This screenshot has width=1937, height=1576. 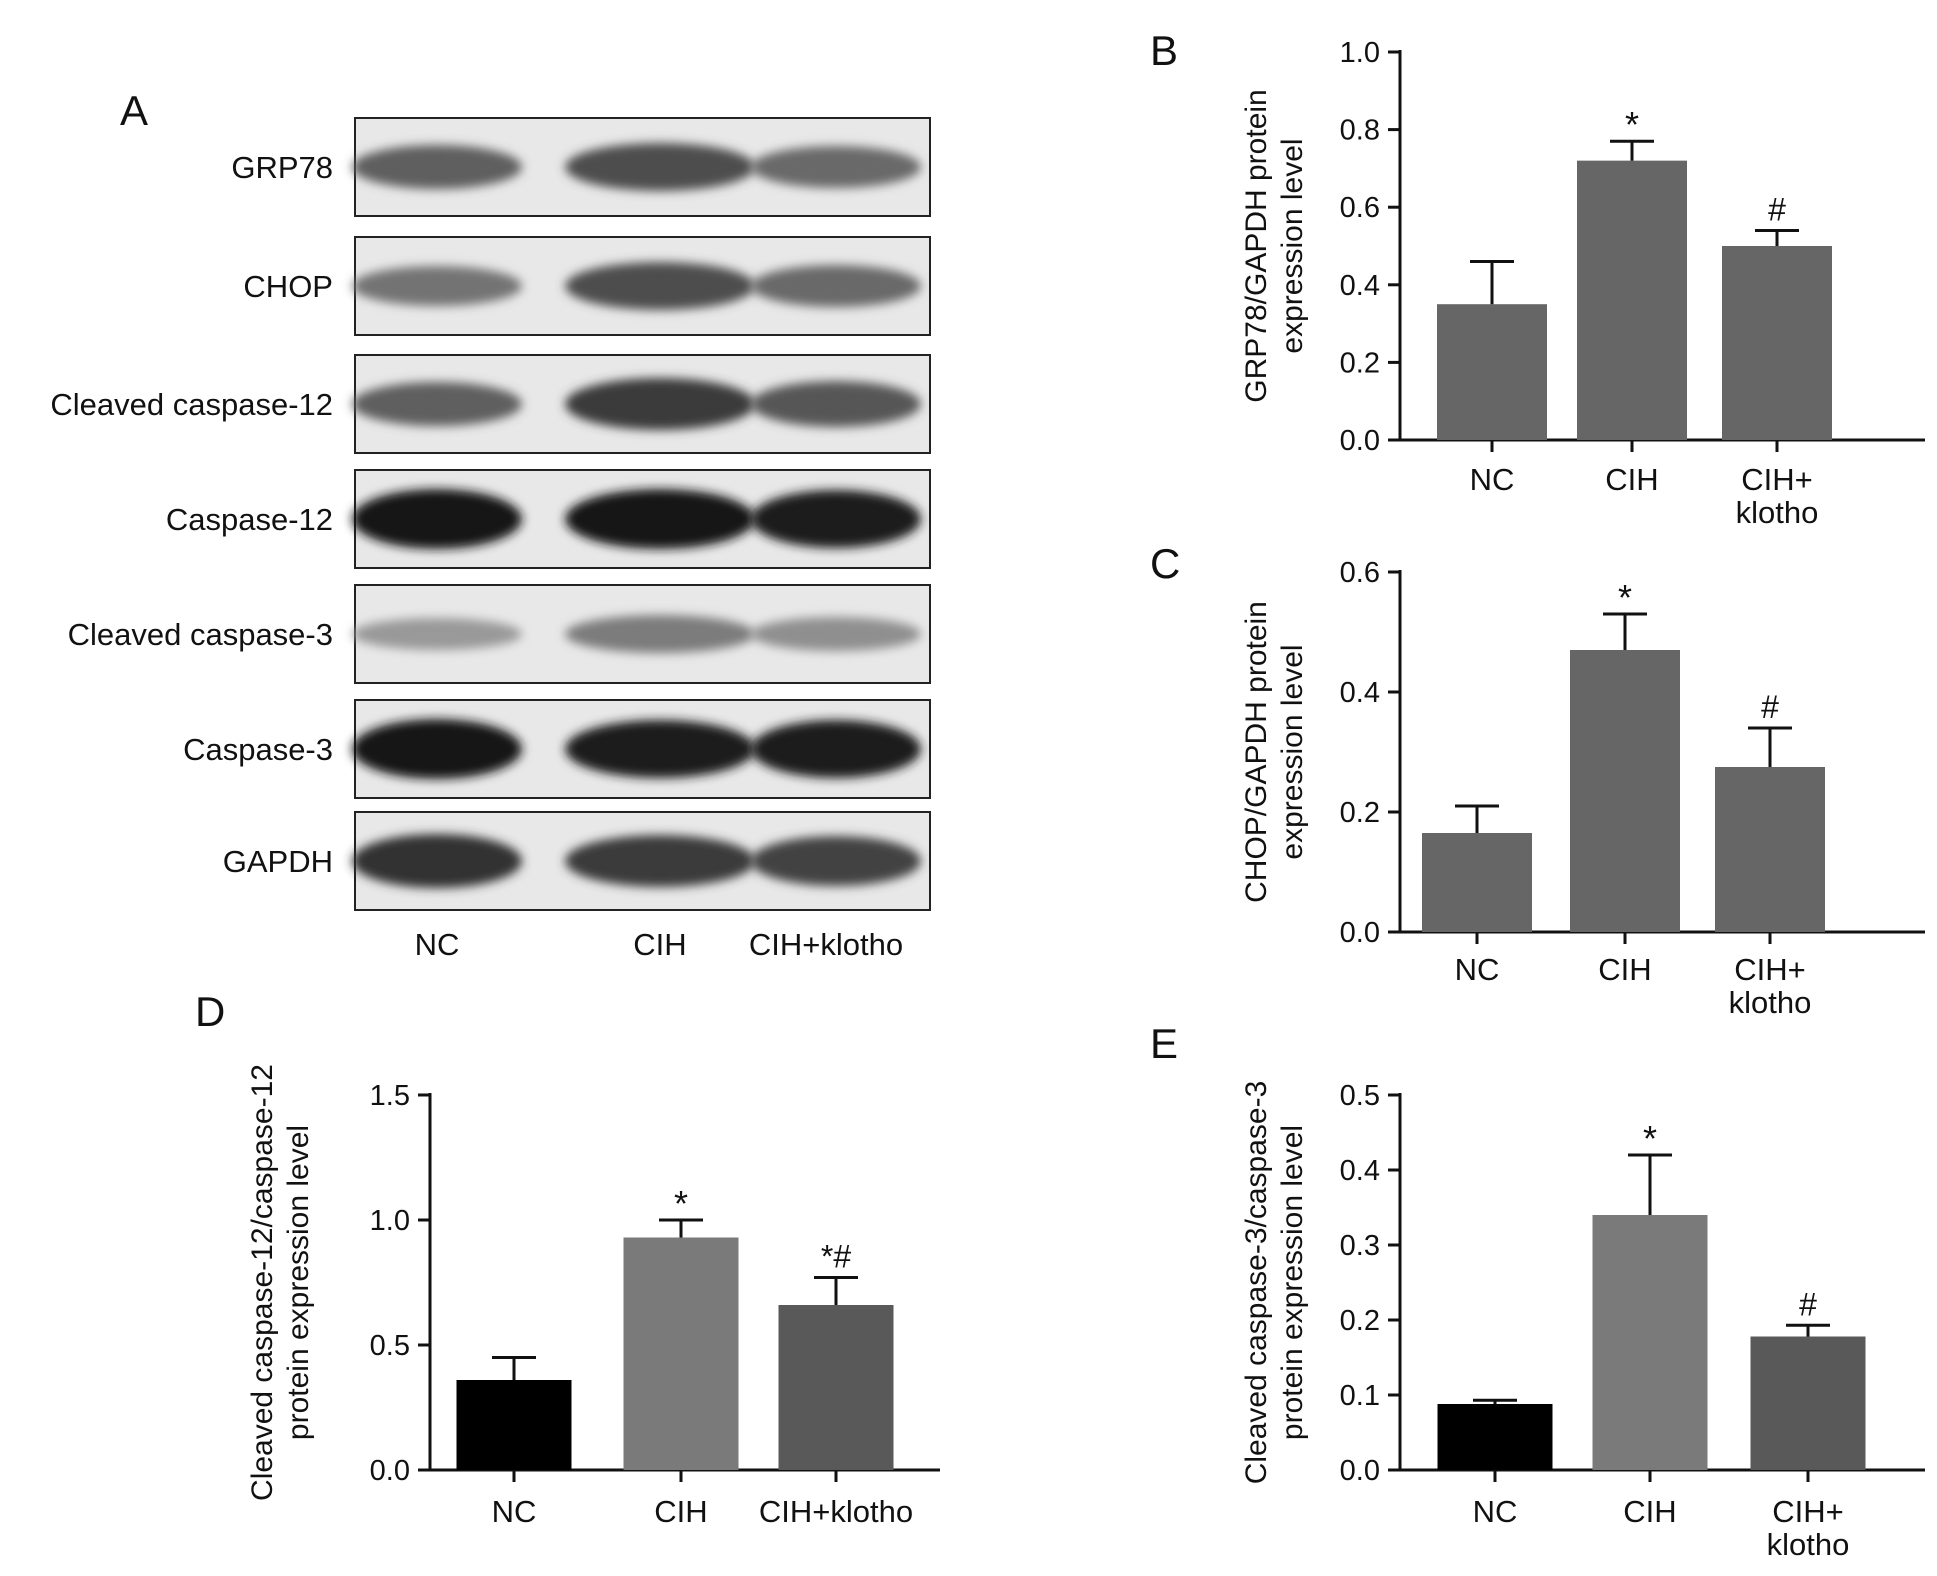 What do you see at coordinates (660, 861) in the screenshot?
I see `blot-band-gapdh-cih` at bounding box center [660, 861].